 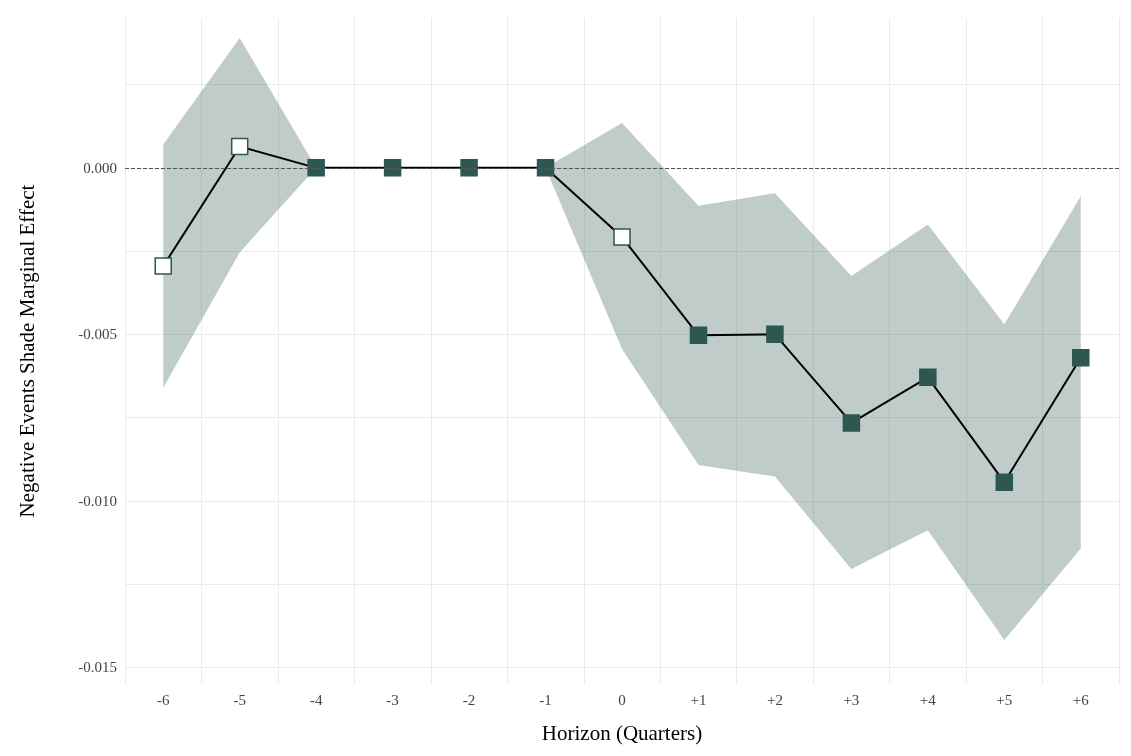 What do you see at coordinates (774, 699) in the screenshot?
I see `x-tick-label: +2` at bounding box center [774, 699].